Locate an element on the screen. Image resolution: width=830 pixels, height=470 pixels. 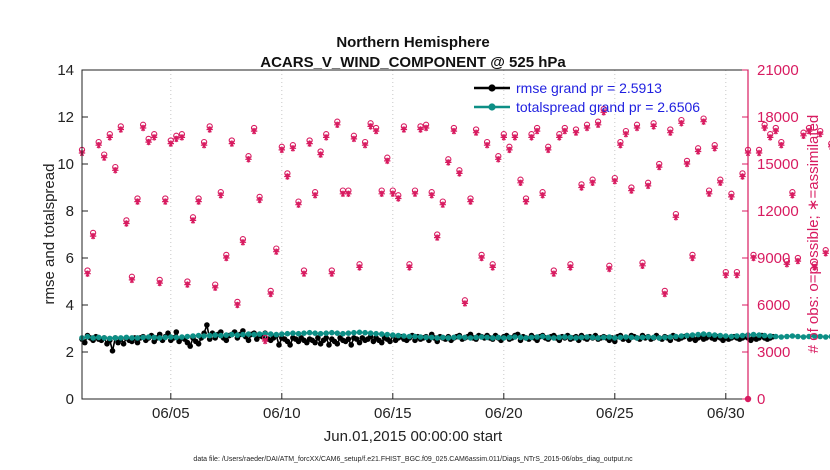
x-tick-label: 06/30 is located at coordinates (726, 413).